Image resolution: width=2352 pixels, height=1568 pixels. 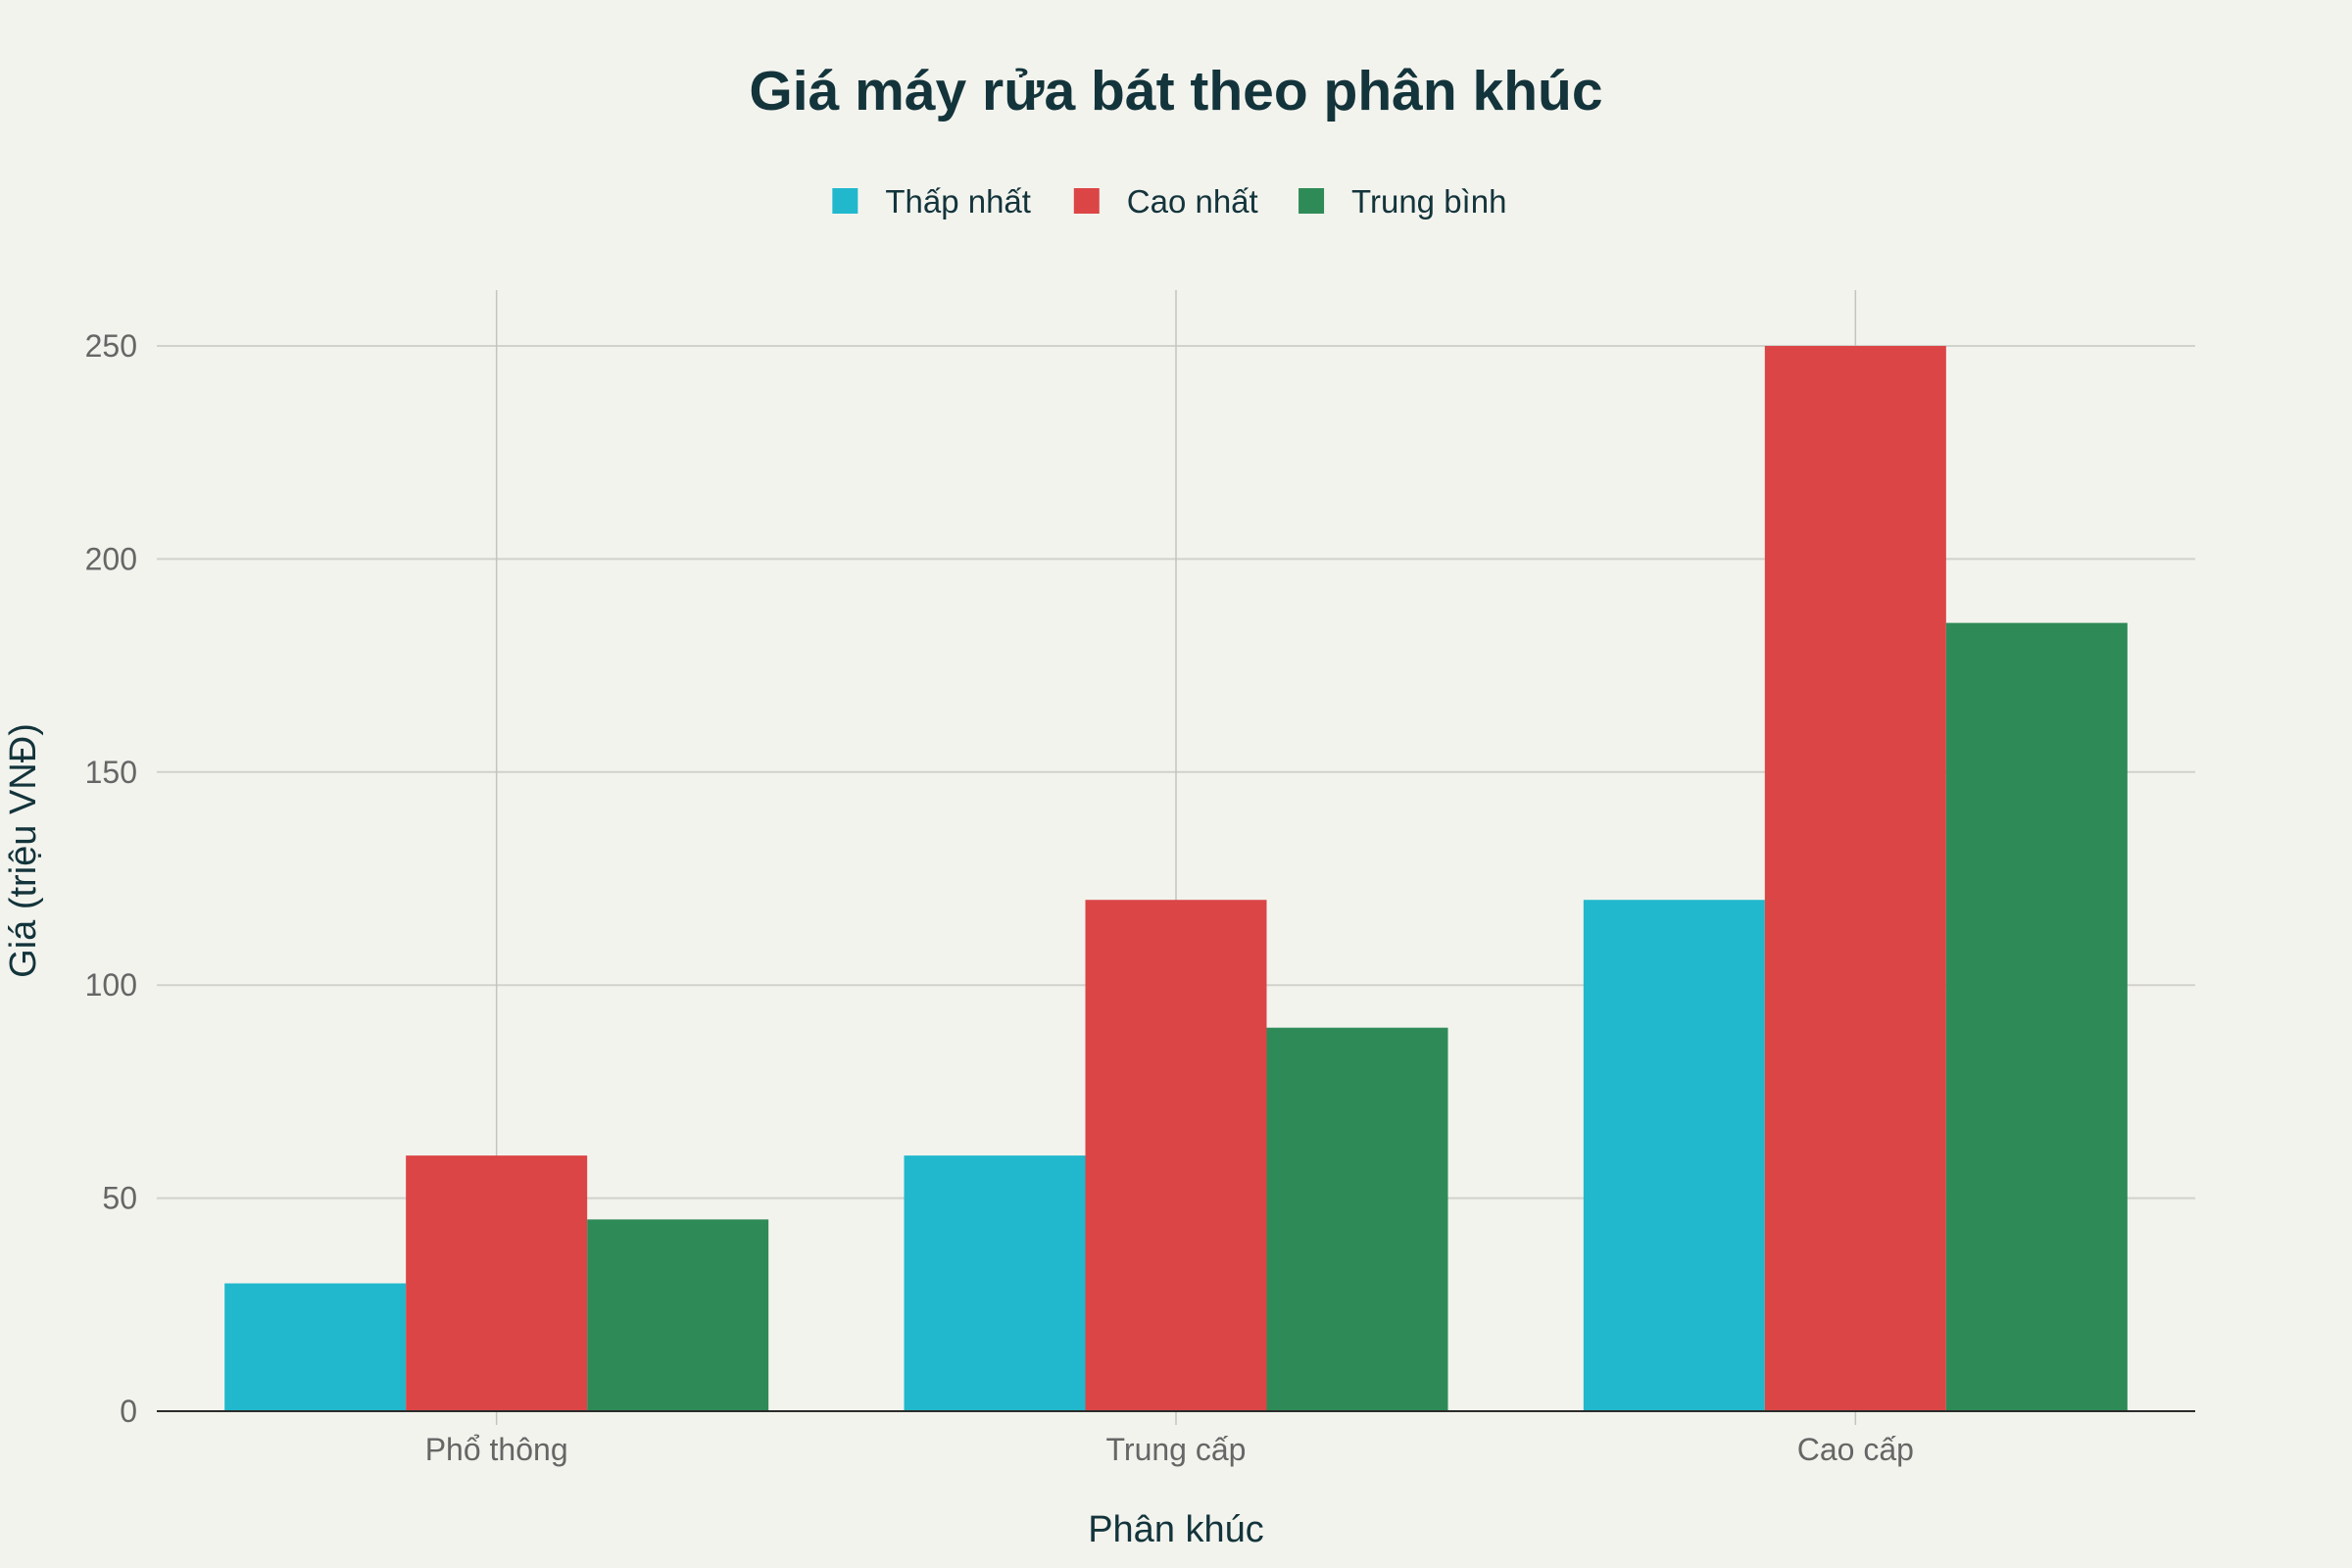 What do you see at coordinates (958, 201) in the screenshot?
I see `legend-label: Thấp nhất` at bounding box center [958, 201].